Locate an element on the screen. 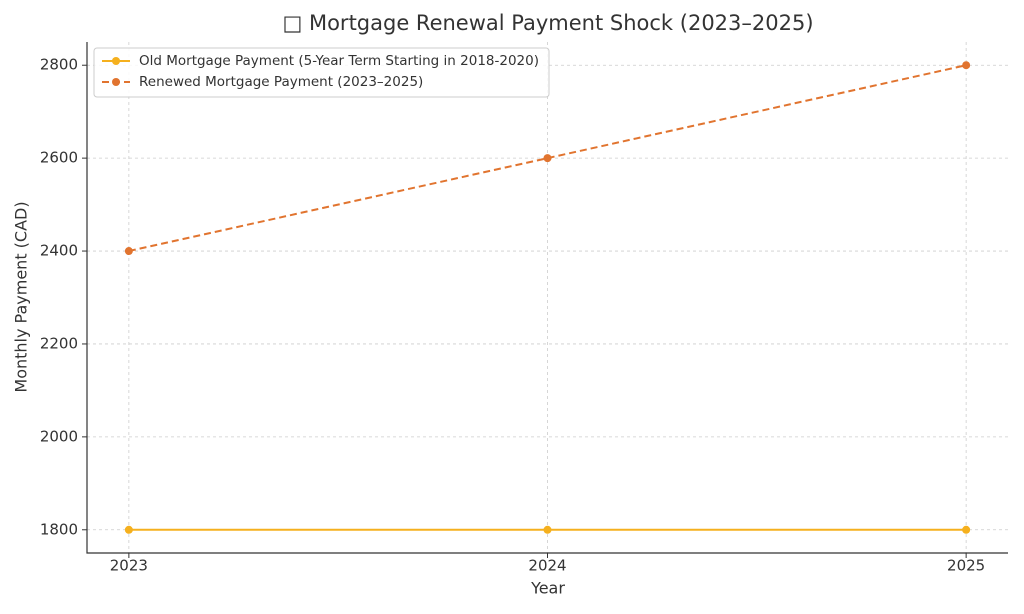 This screenshot has width=1024, height=614. y-tick-label: 2000 is located at coordinates (59, 436).